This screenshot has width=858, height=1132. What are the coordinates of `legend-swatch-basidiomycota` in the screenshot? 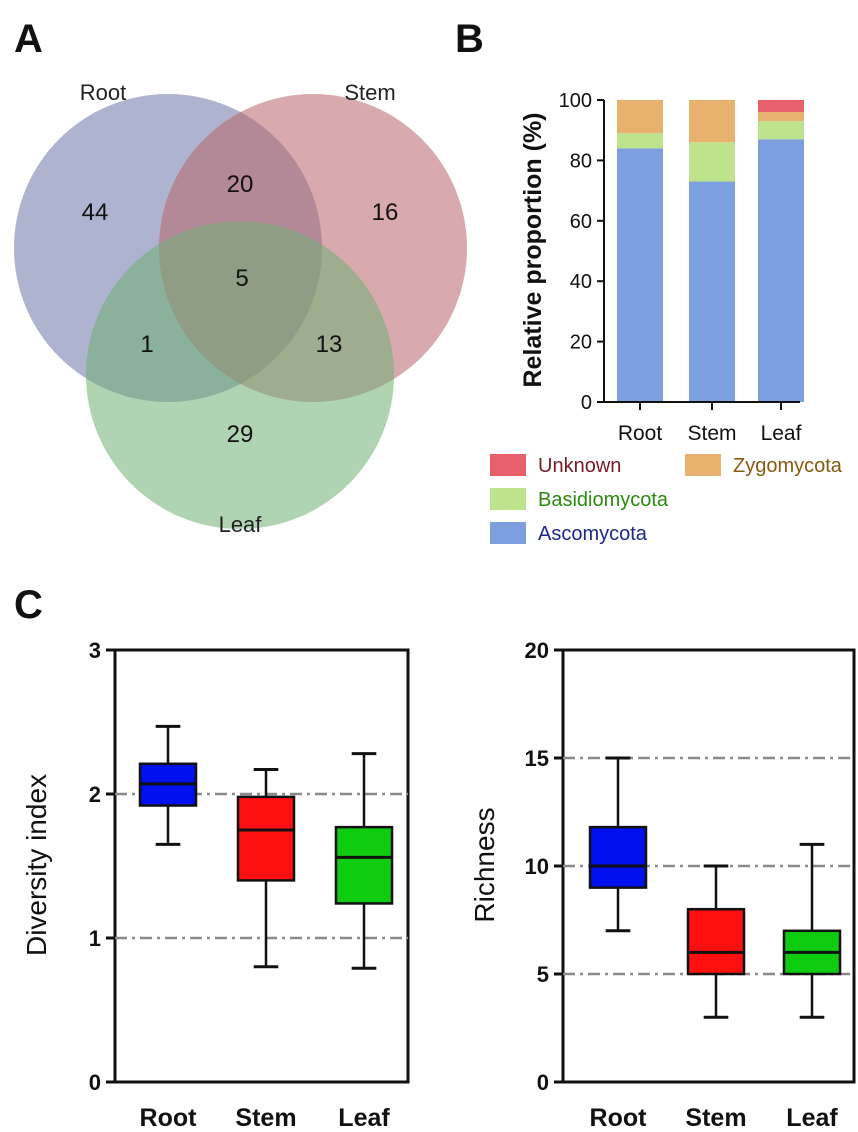 It's located at (508, 499).